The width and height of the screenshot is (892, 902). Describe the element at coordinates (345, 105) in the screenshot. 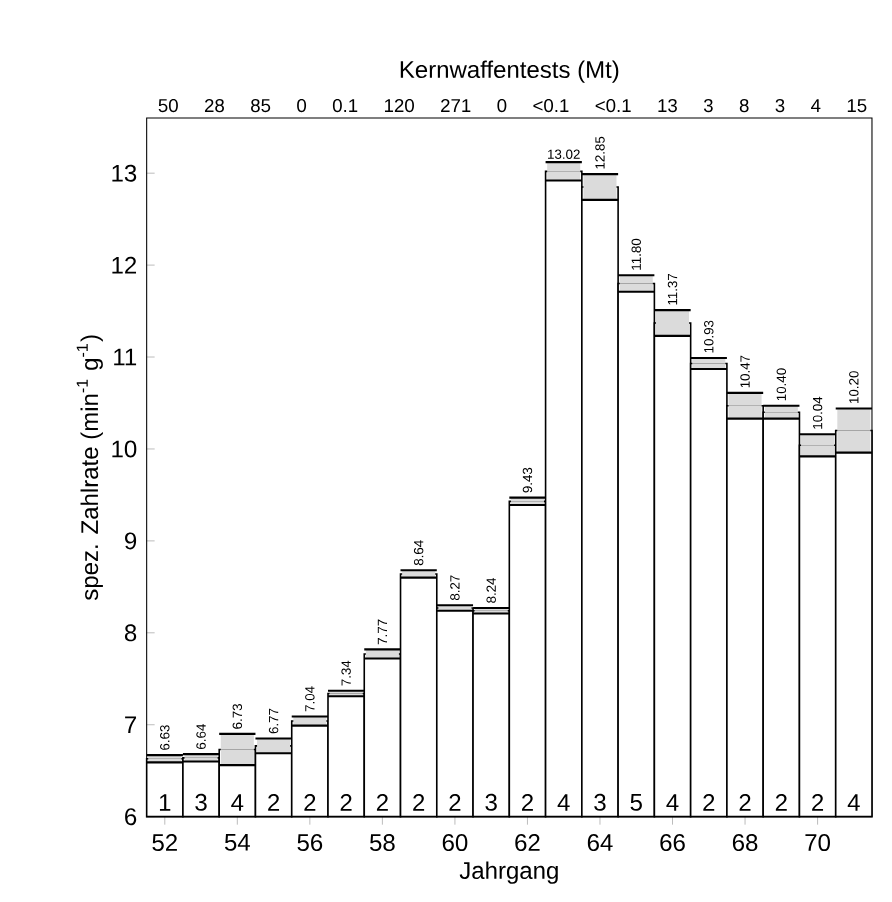

I see `text: 0.1` at that location.